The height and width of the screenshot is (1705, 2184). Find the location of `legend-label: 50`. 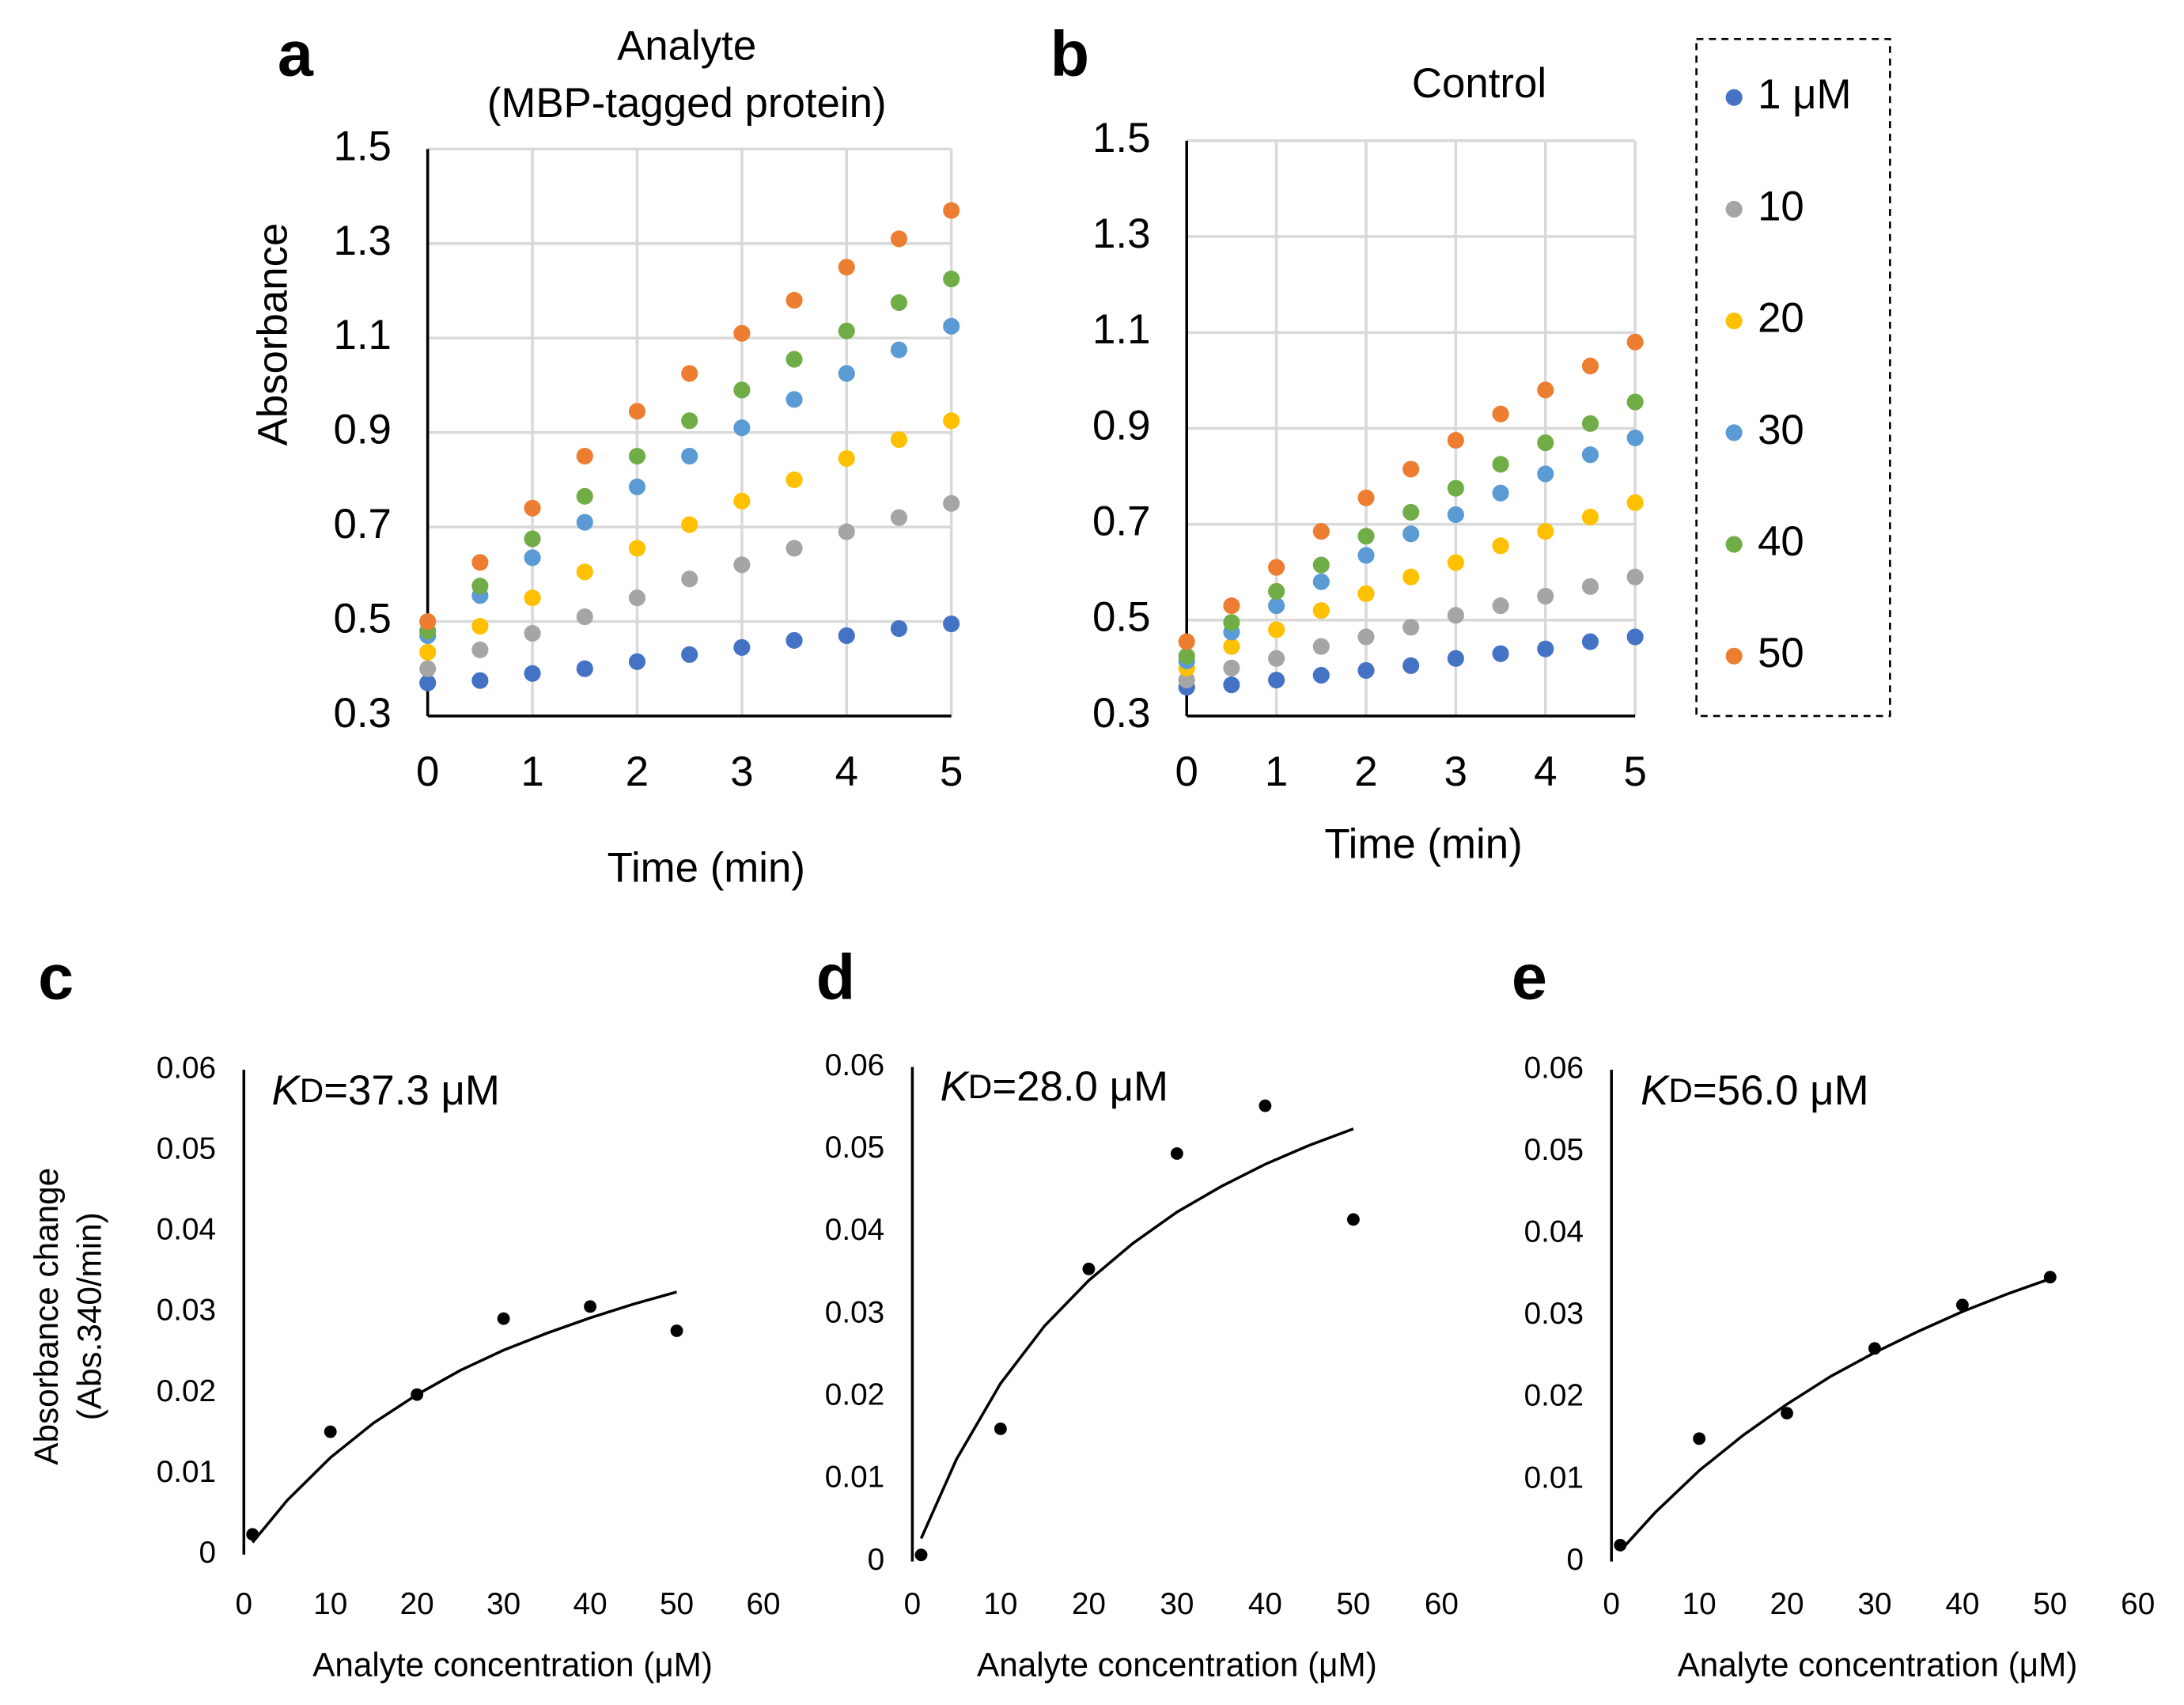

legend-label: 50 is located at coordinates (1781, 653).